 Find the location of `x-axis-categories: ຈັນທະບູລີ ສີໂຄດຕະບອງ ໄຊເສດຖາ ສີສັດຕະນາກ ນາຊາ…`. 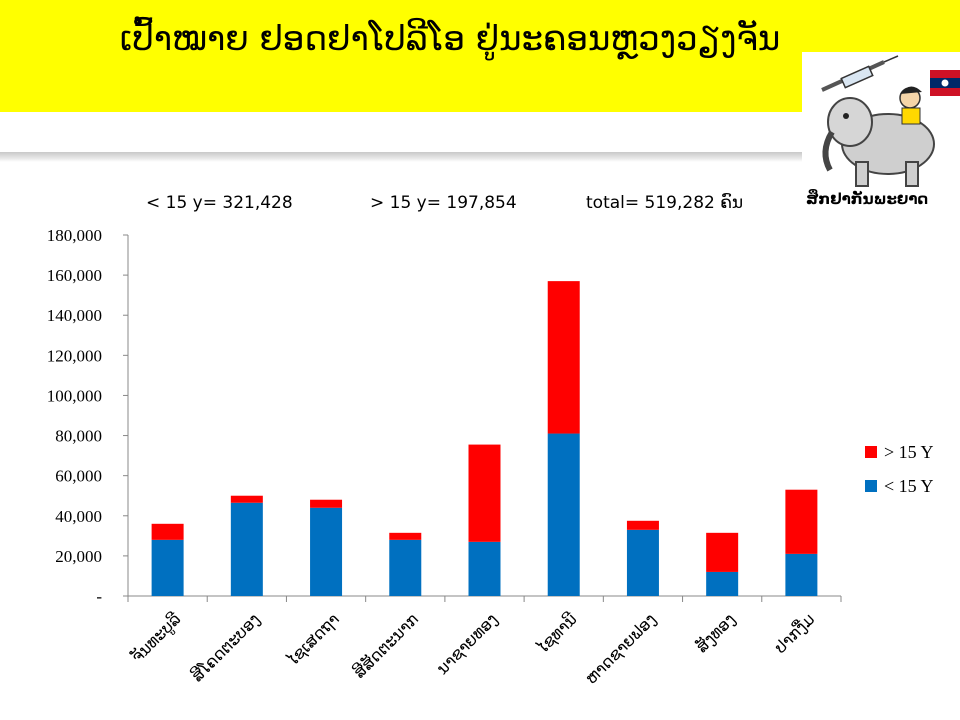

x-axis-categories: ຈັນທະບູລີ ສີໂຄດຕະບອງ ໄຊເສດຖາ ສີສັດຕະນາກ ນາຊາ… is located at coordinates (472, 648).